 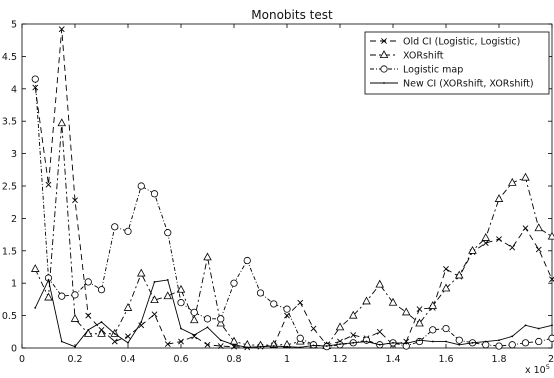 What do you see at coordinates (468, 84) in the screenshot?
I see `legend-label: New CI (XORshift, XORshift)` at bounding box center [468, 84].